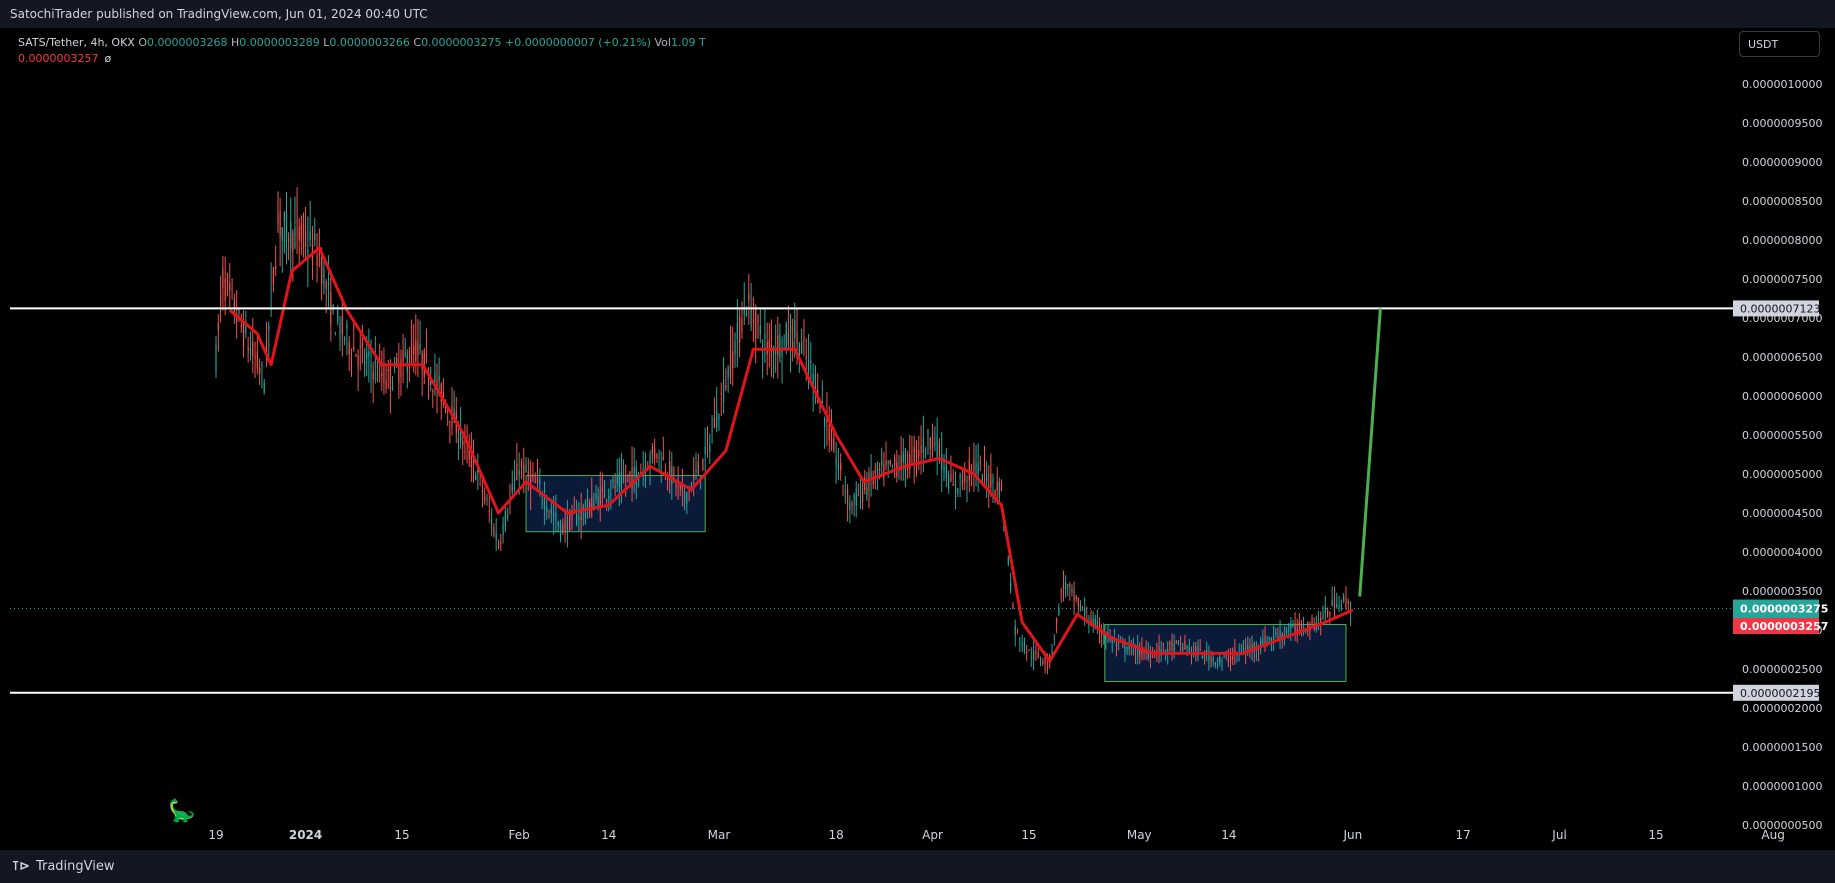 This screenshot has width=1835, height=883. Describe the element at coordinates (187, 42) in the screenshot. I see `legend-open: 0.0000003268` at that location.